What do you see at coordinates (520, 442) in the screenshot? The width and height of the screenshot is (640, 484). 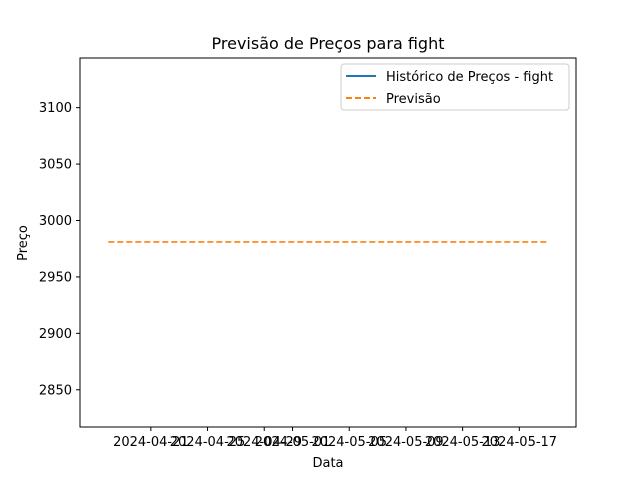 I see `x-tick-label: 2024-05-17` at bounding box center [520, 442].